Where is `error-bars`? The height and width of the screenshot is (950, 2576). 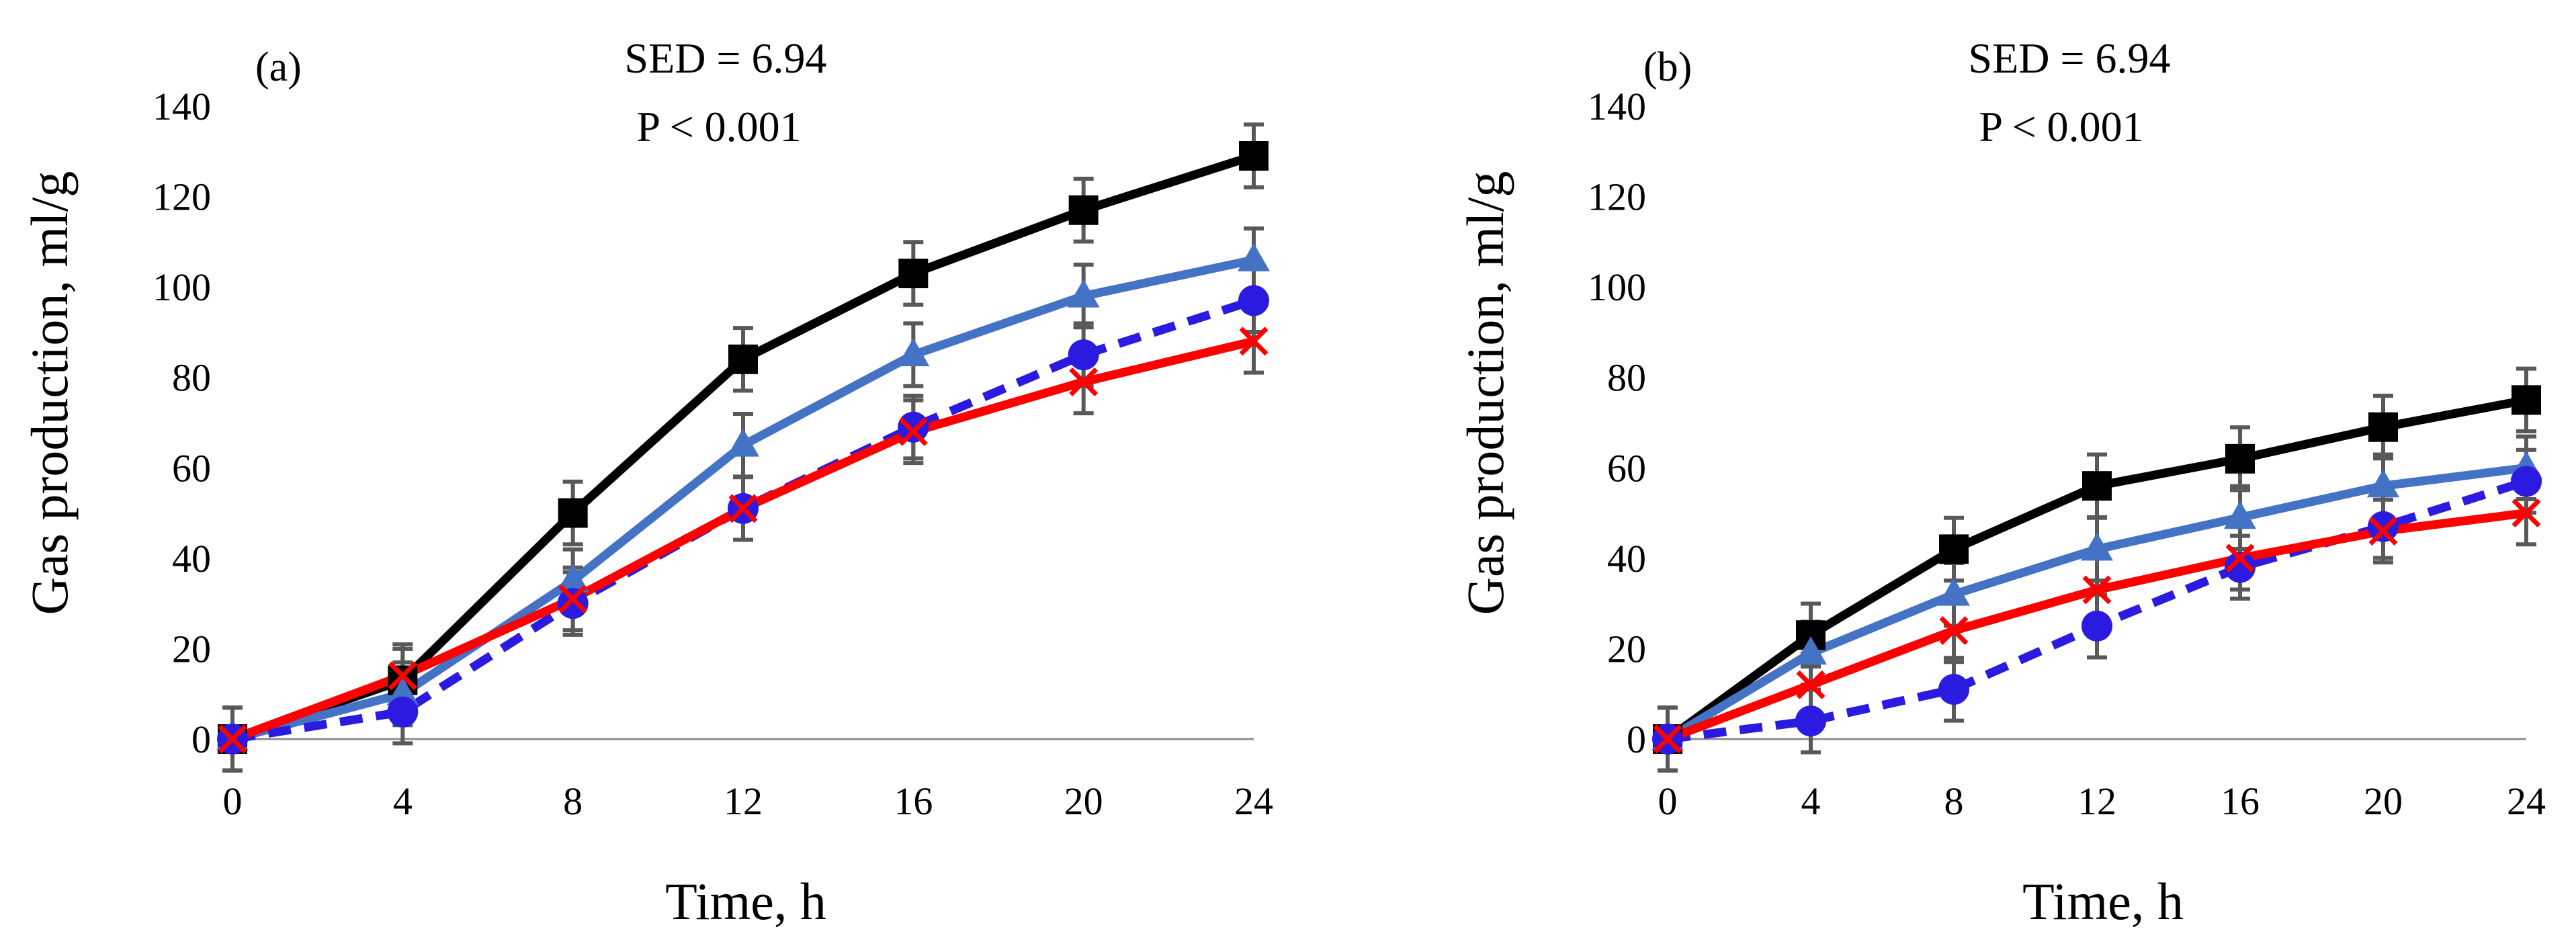 error-bars is located at coordinates (2097, 569).